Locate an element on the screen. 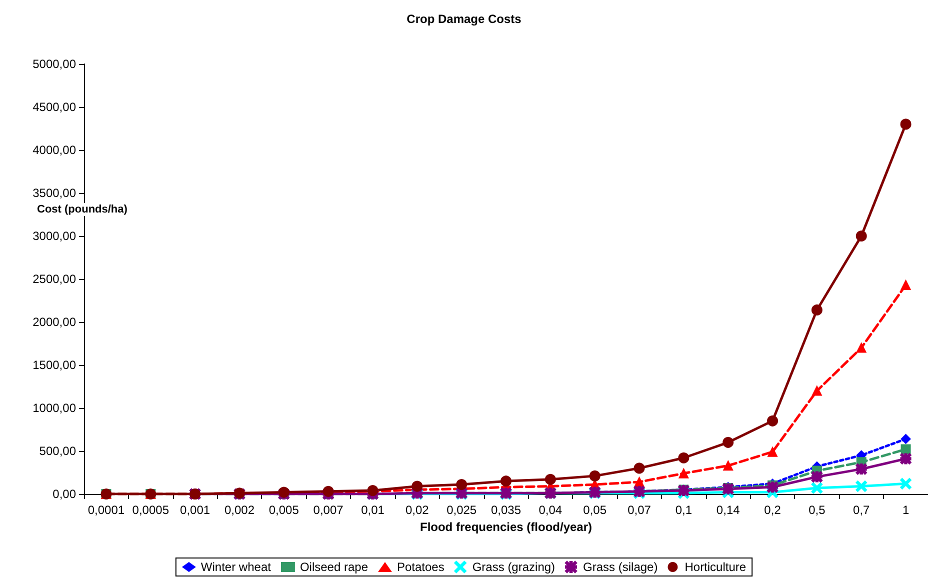 Image resolution: width=928 pixels, height=578 pixels. y-tick-label: 0,00 is located at coordinates (64, 494).